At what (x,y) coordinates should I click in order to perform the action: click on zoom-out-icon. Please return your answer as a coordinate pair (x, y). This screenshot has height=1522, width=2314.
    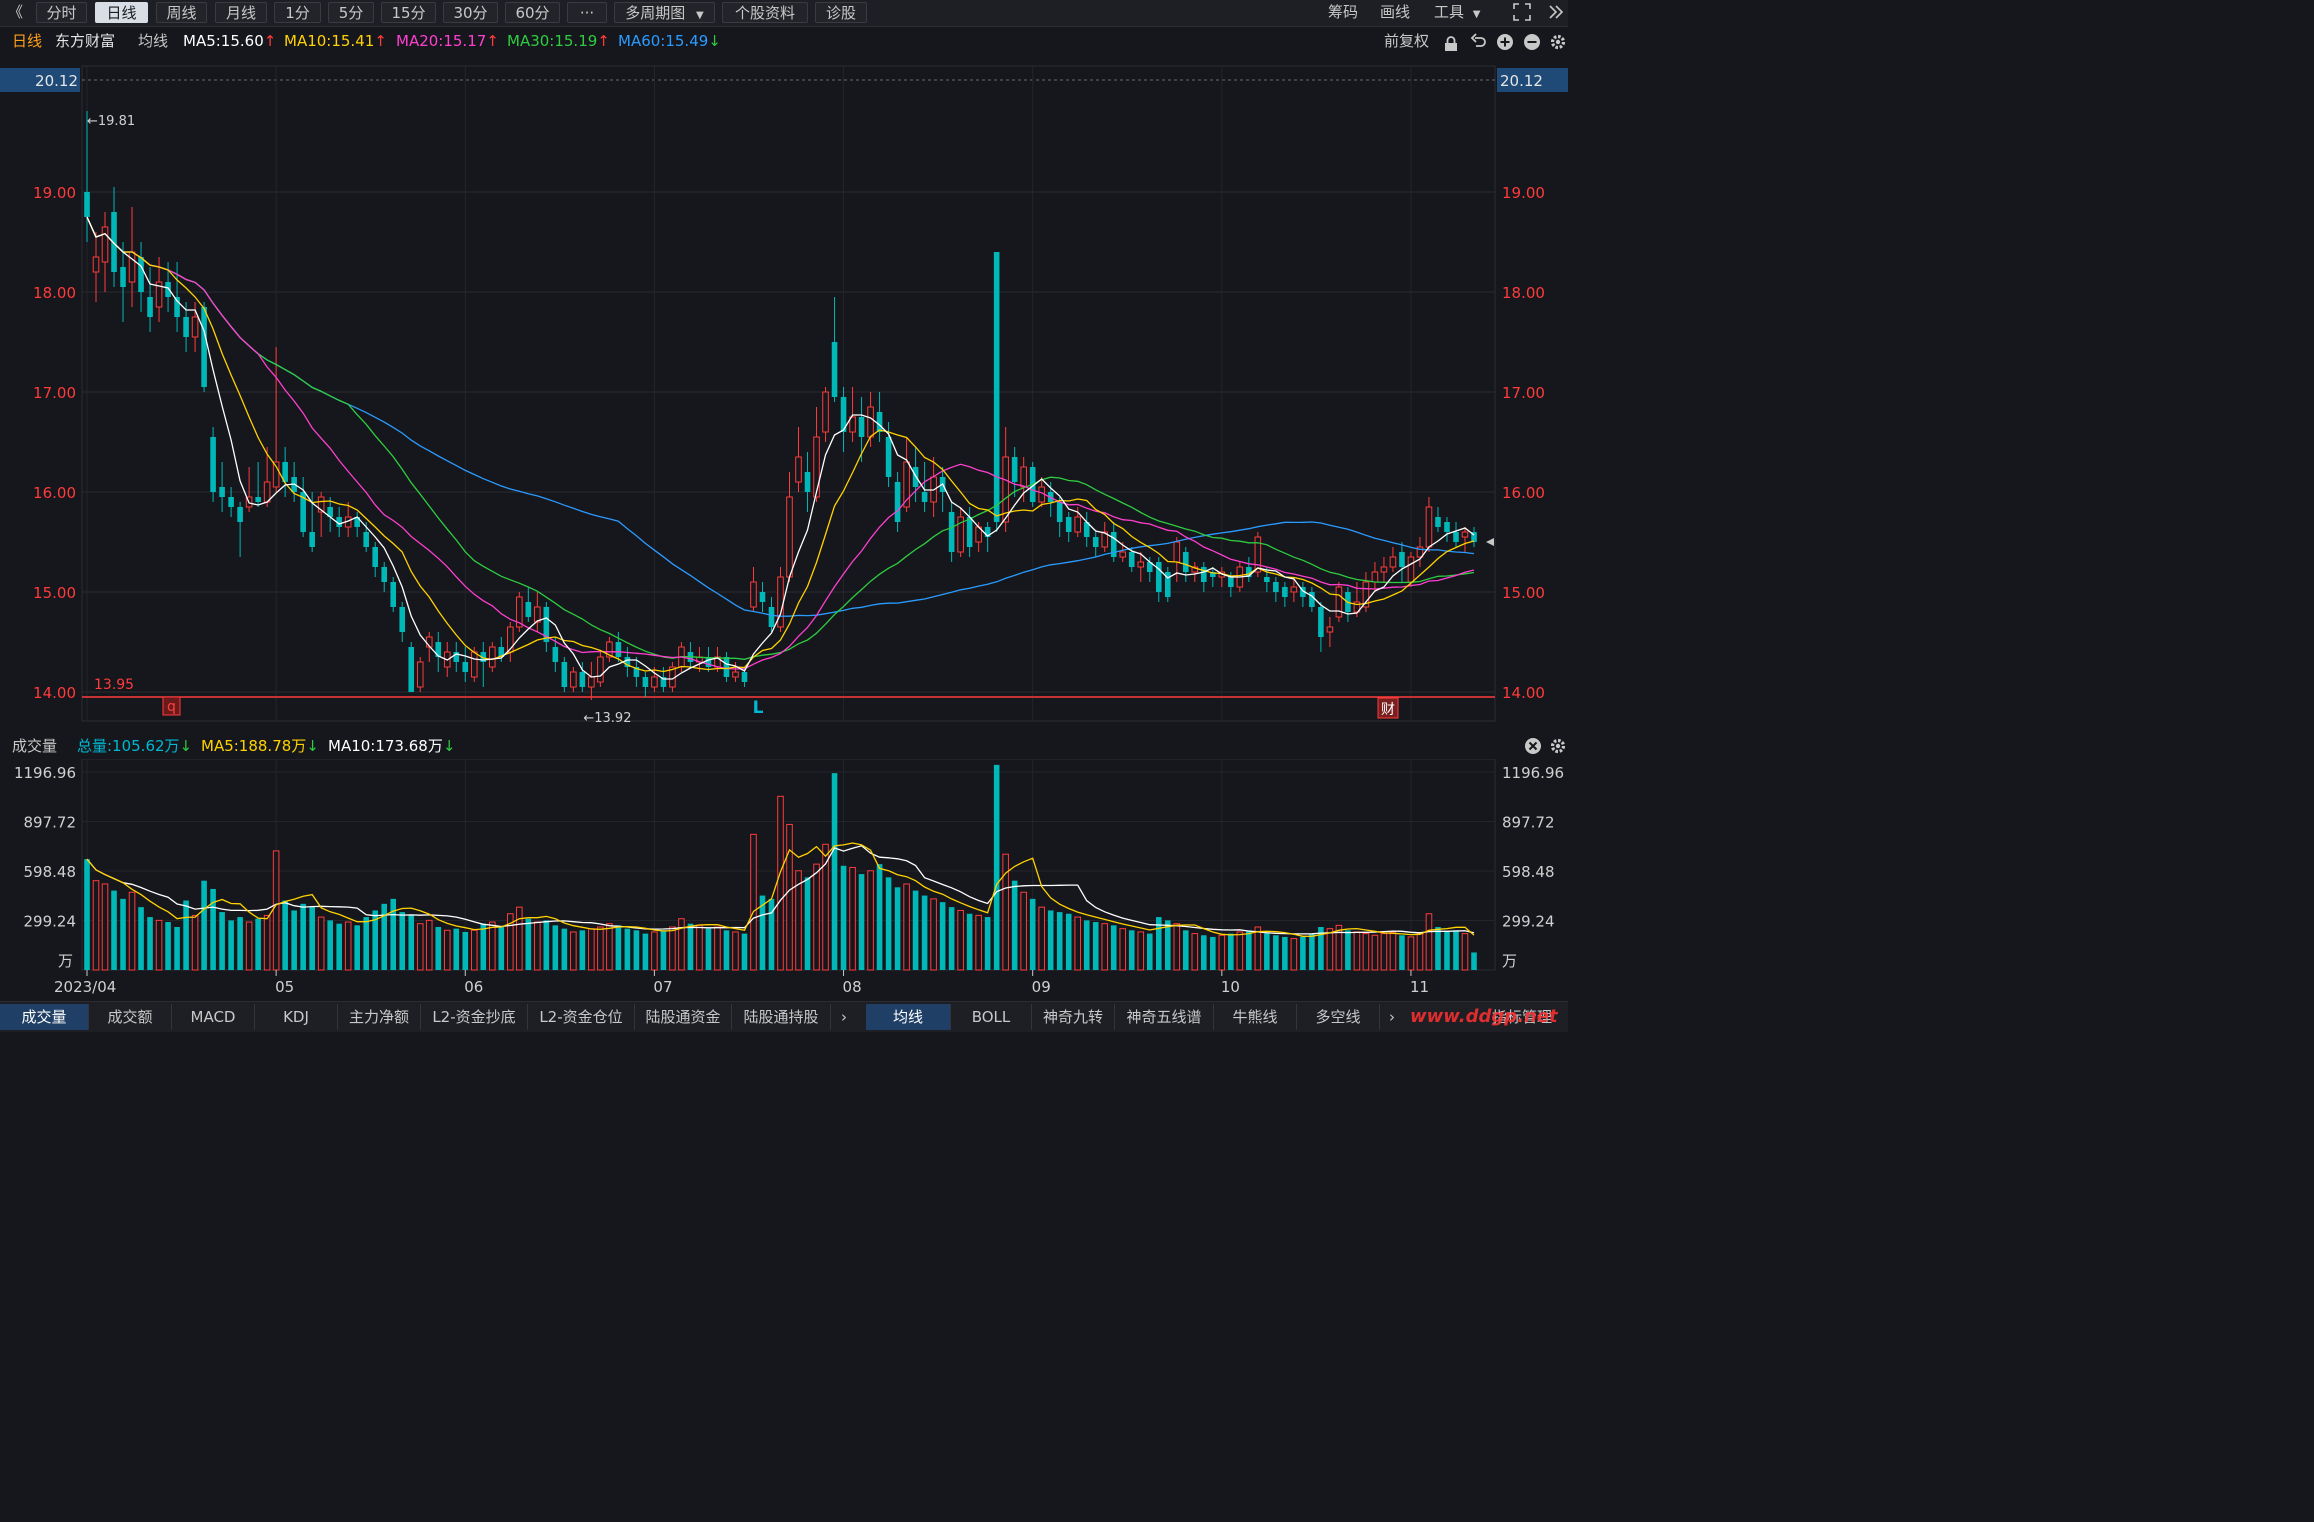
    Looking at the image, I should click on (1532, 46).